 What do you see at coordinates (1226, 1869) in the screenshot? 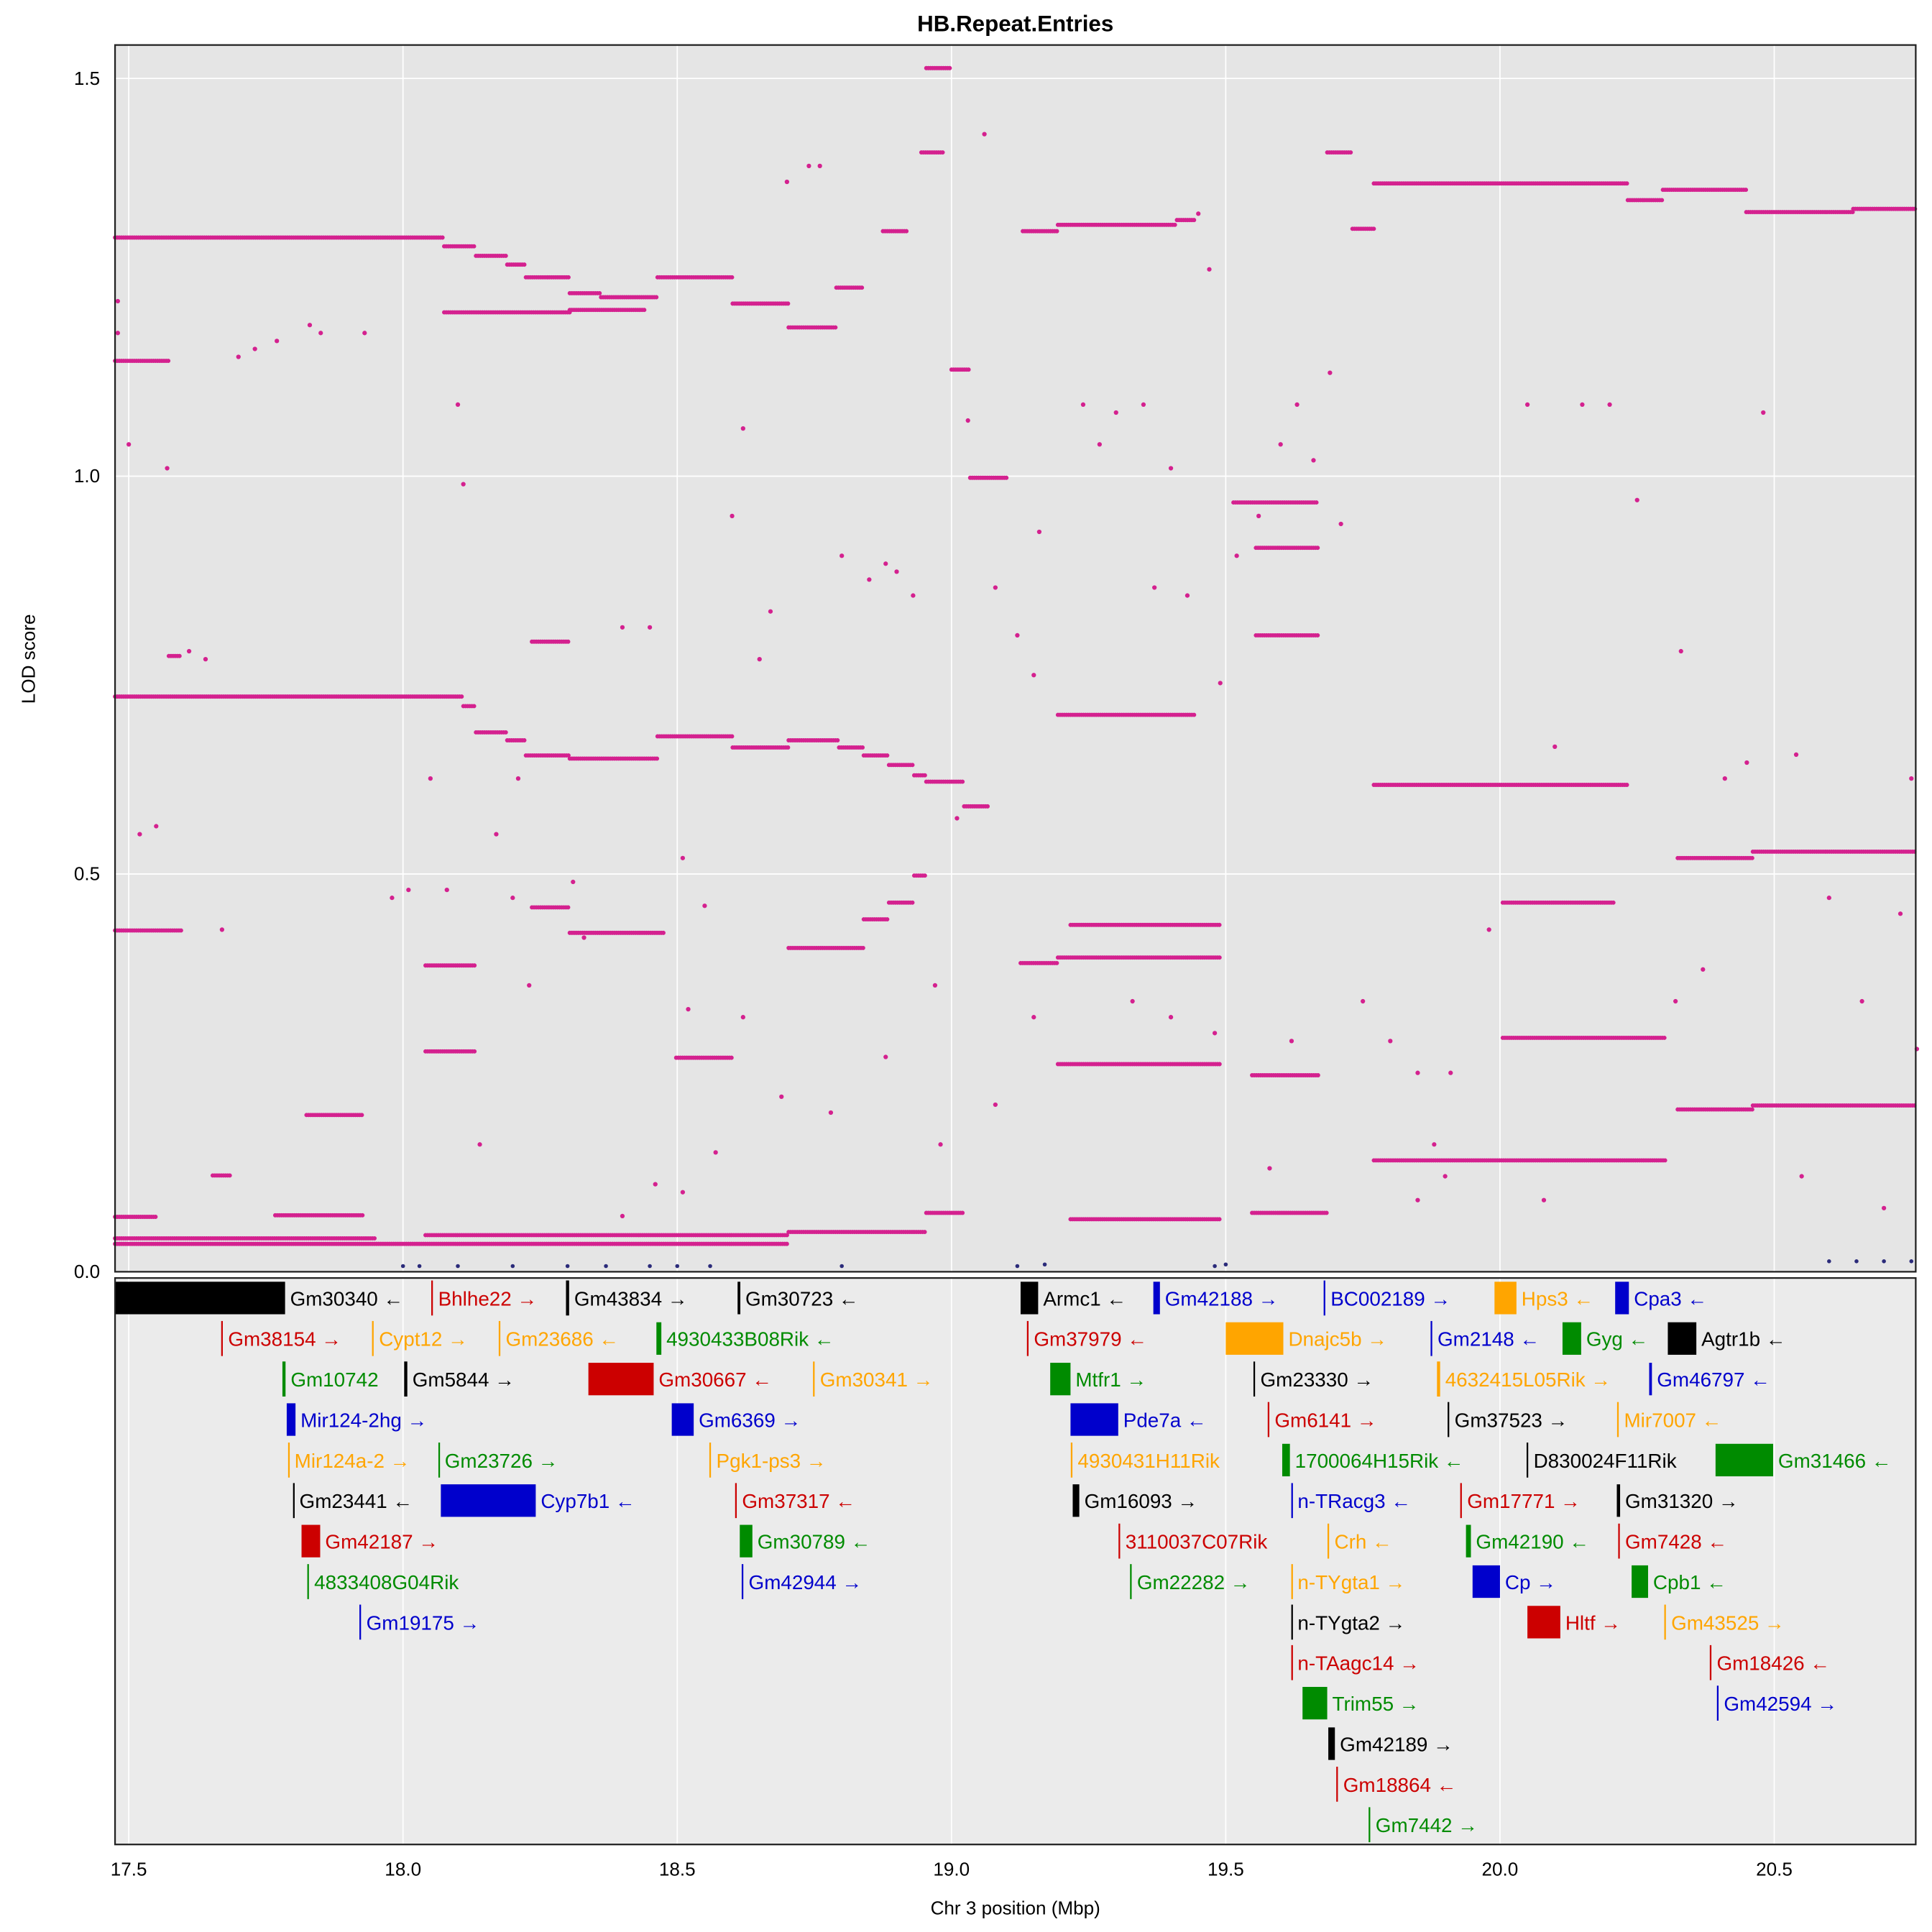
I see `x-tick-label: 19.5` at bounding box center [1226, 1869].